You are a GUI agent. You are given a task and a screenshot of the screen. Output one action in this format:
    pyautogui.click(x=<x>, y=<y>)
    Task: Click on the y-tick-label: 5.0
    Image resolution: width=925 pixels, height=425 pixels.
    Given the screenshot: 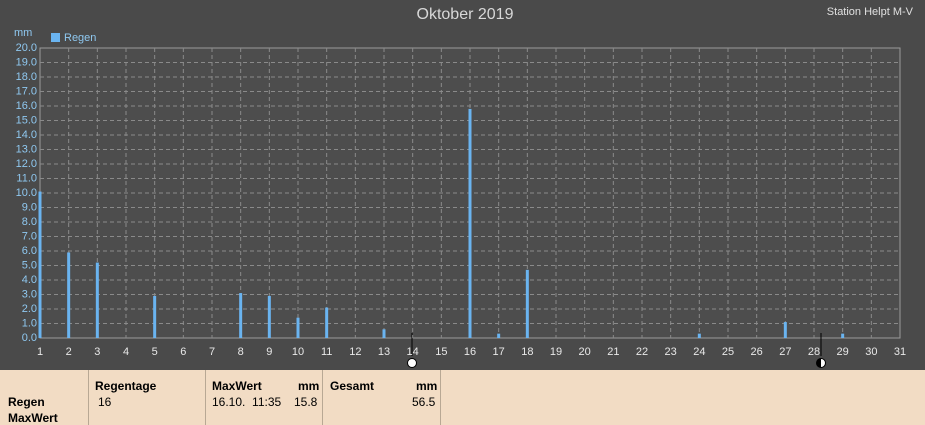 What is the action you would take?
    pyautogui.click(x=29, y=265)
    